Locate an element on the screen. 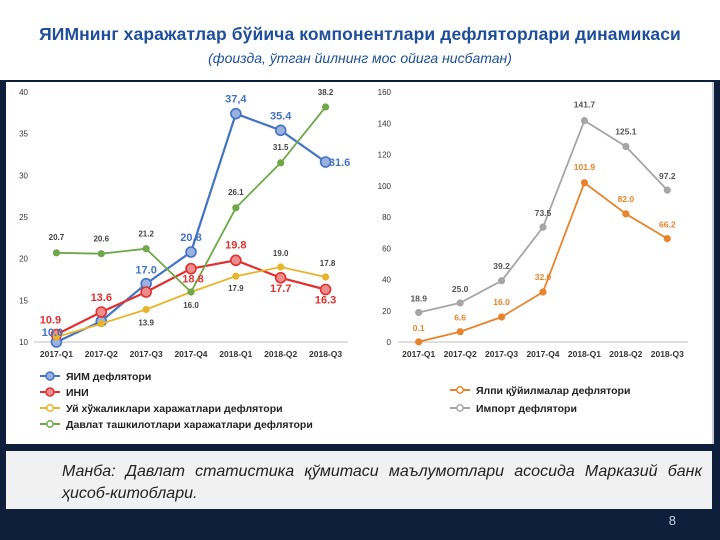  data-label: 26.1 is located at coordinates (236, 192).